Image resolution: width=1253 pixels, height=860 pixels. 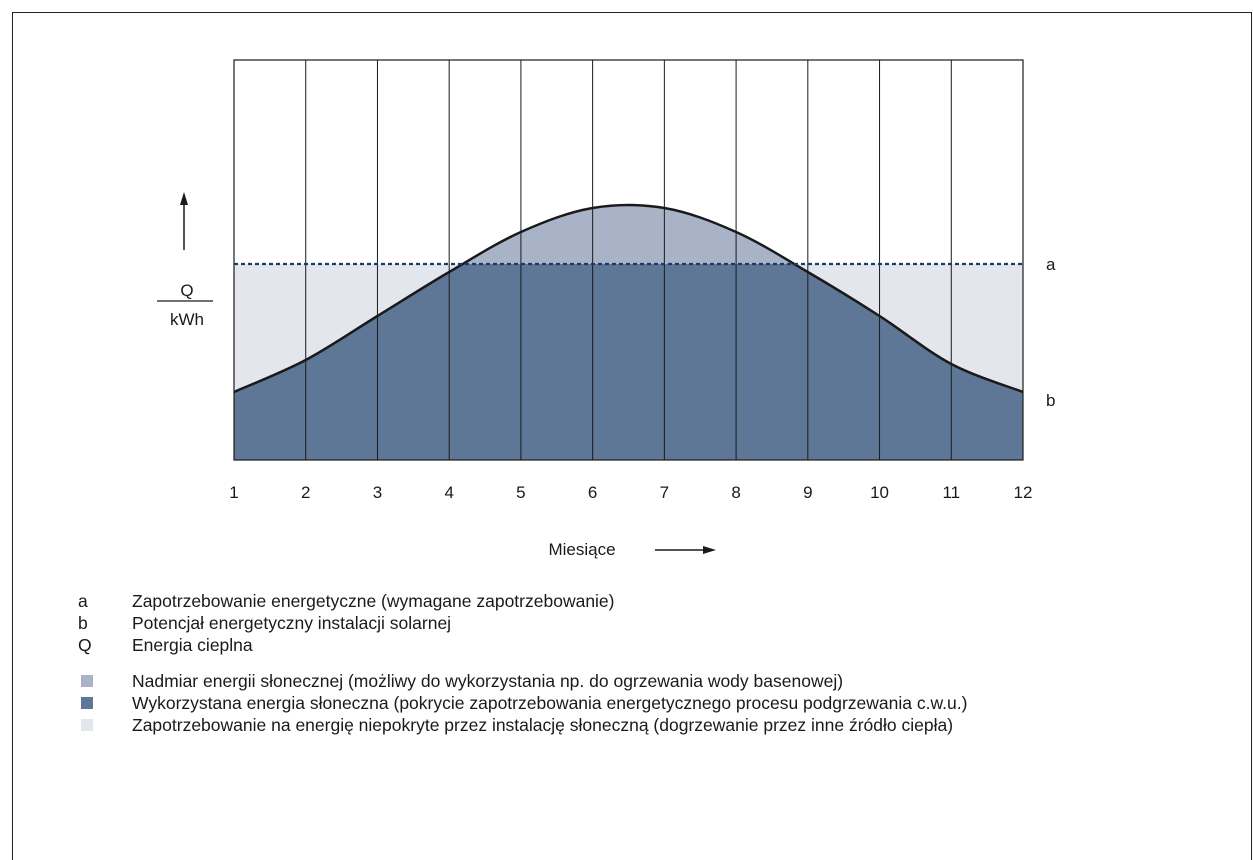 I want to click on legend-key: b, so click(x=83, y=623).